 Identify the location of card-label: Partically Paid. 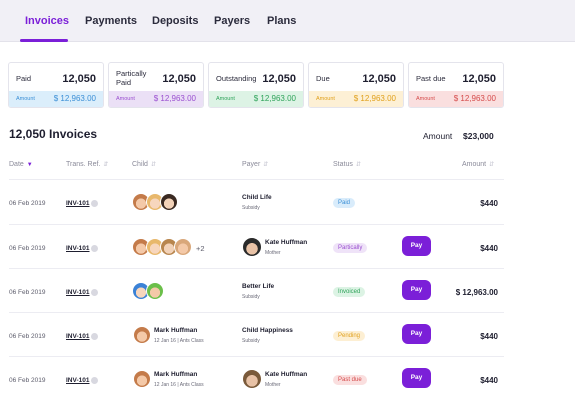
(131, 78).